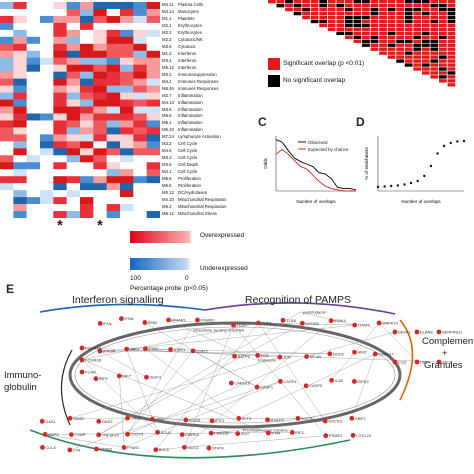 This screenshot has height=474, width=474. What do you see at coordinates (167, 207) in the screenshot?
I see `module-id-label: M6.2` at bounding box center [167, 207].